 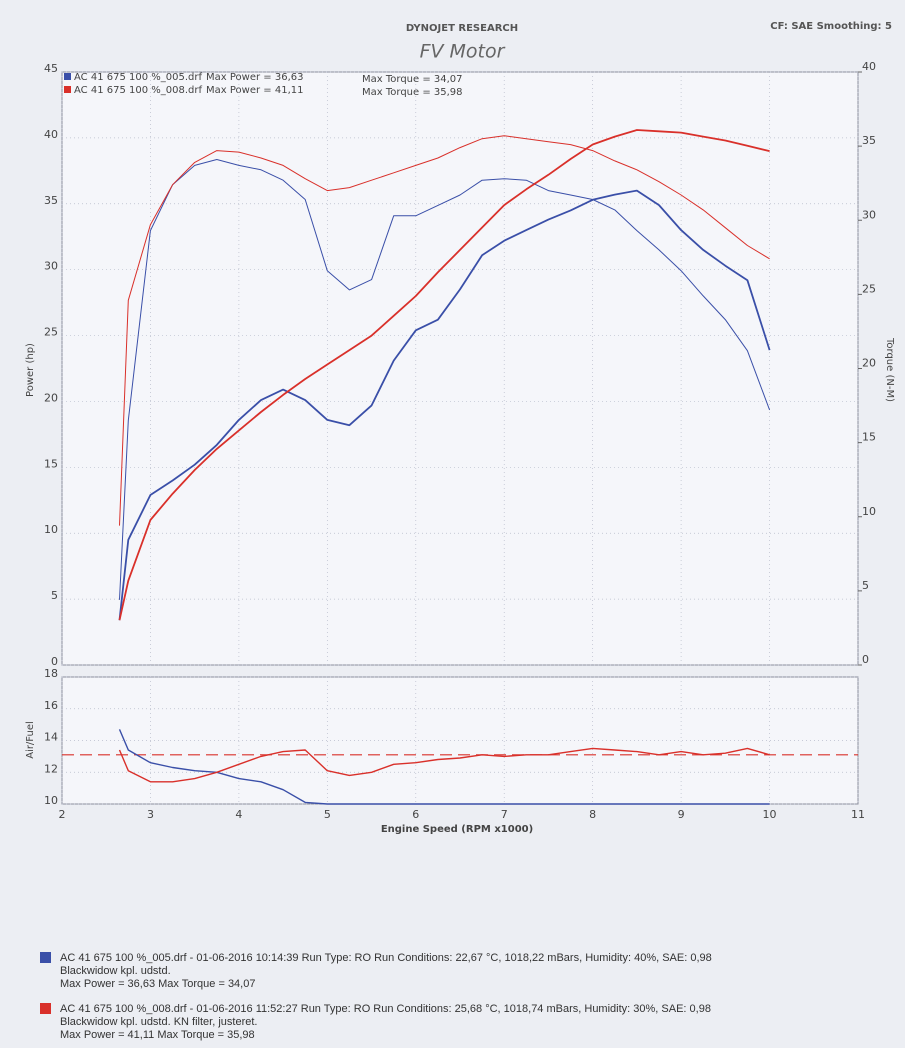 What do you see at coordinates (681, 814) in the screenshot?
I see `x-tick-label: 9` at bounding box center [681, 814].